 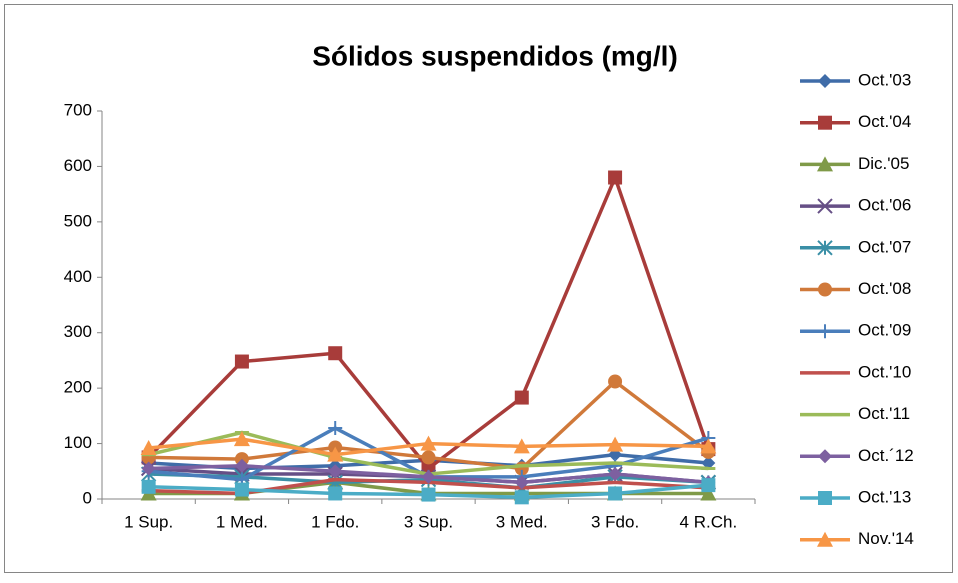 I want to click on x-tick-label: 3 Sup., so click(x=428, y=521).